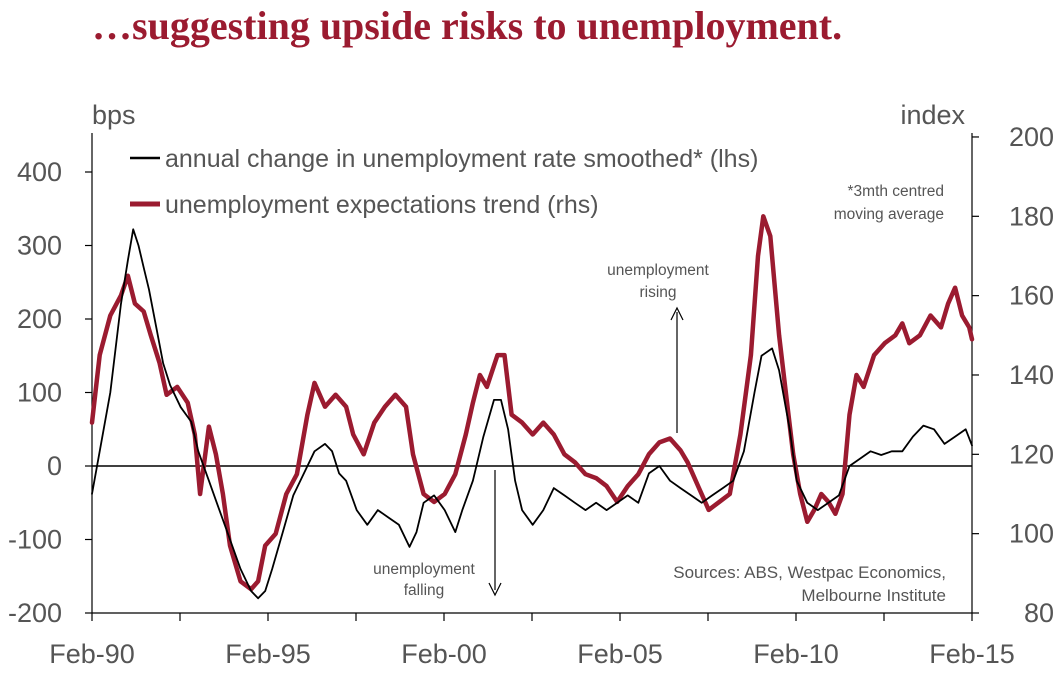 The image size is (1062, 684). What do you see at coordinates (1031, 534) in the screenshot?
I see `right-tick-label: 100` at bounding box center [1031, 534].